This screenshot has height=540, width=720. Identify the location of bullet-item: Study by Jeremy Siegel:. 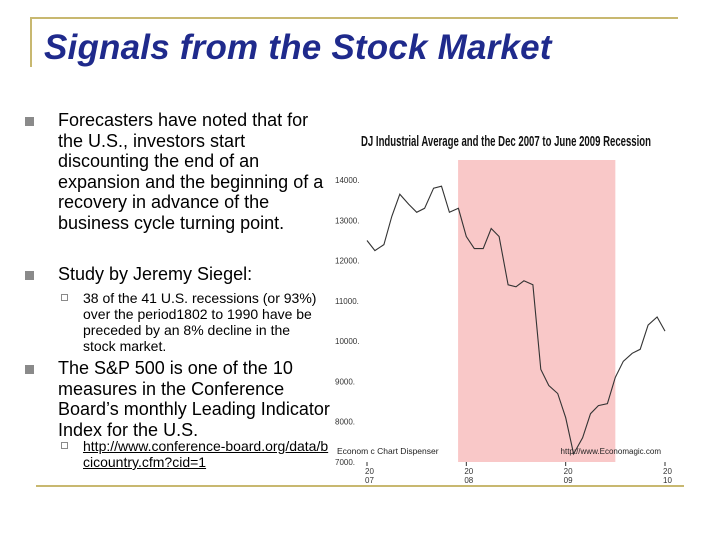
(136, 274).